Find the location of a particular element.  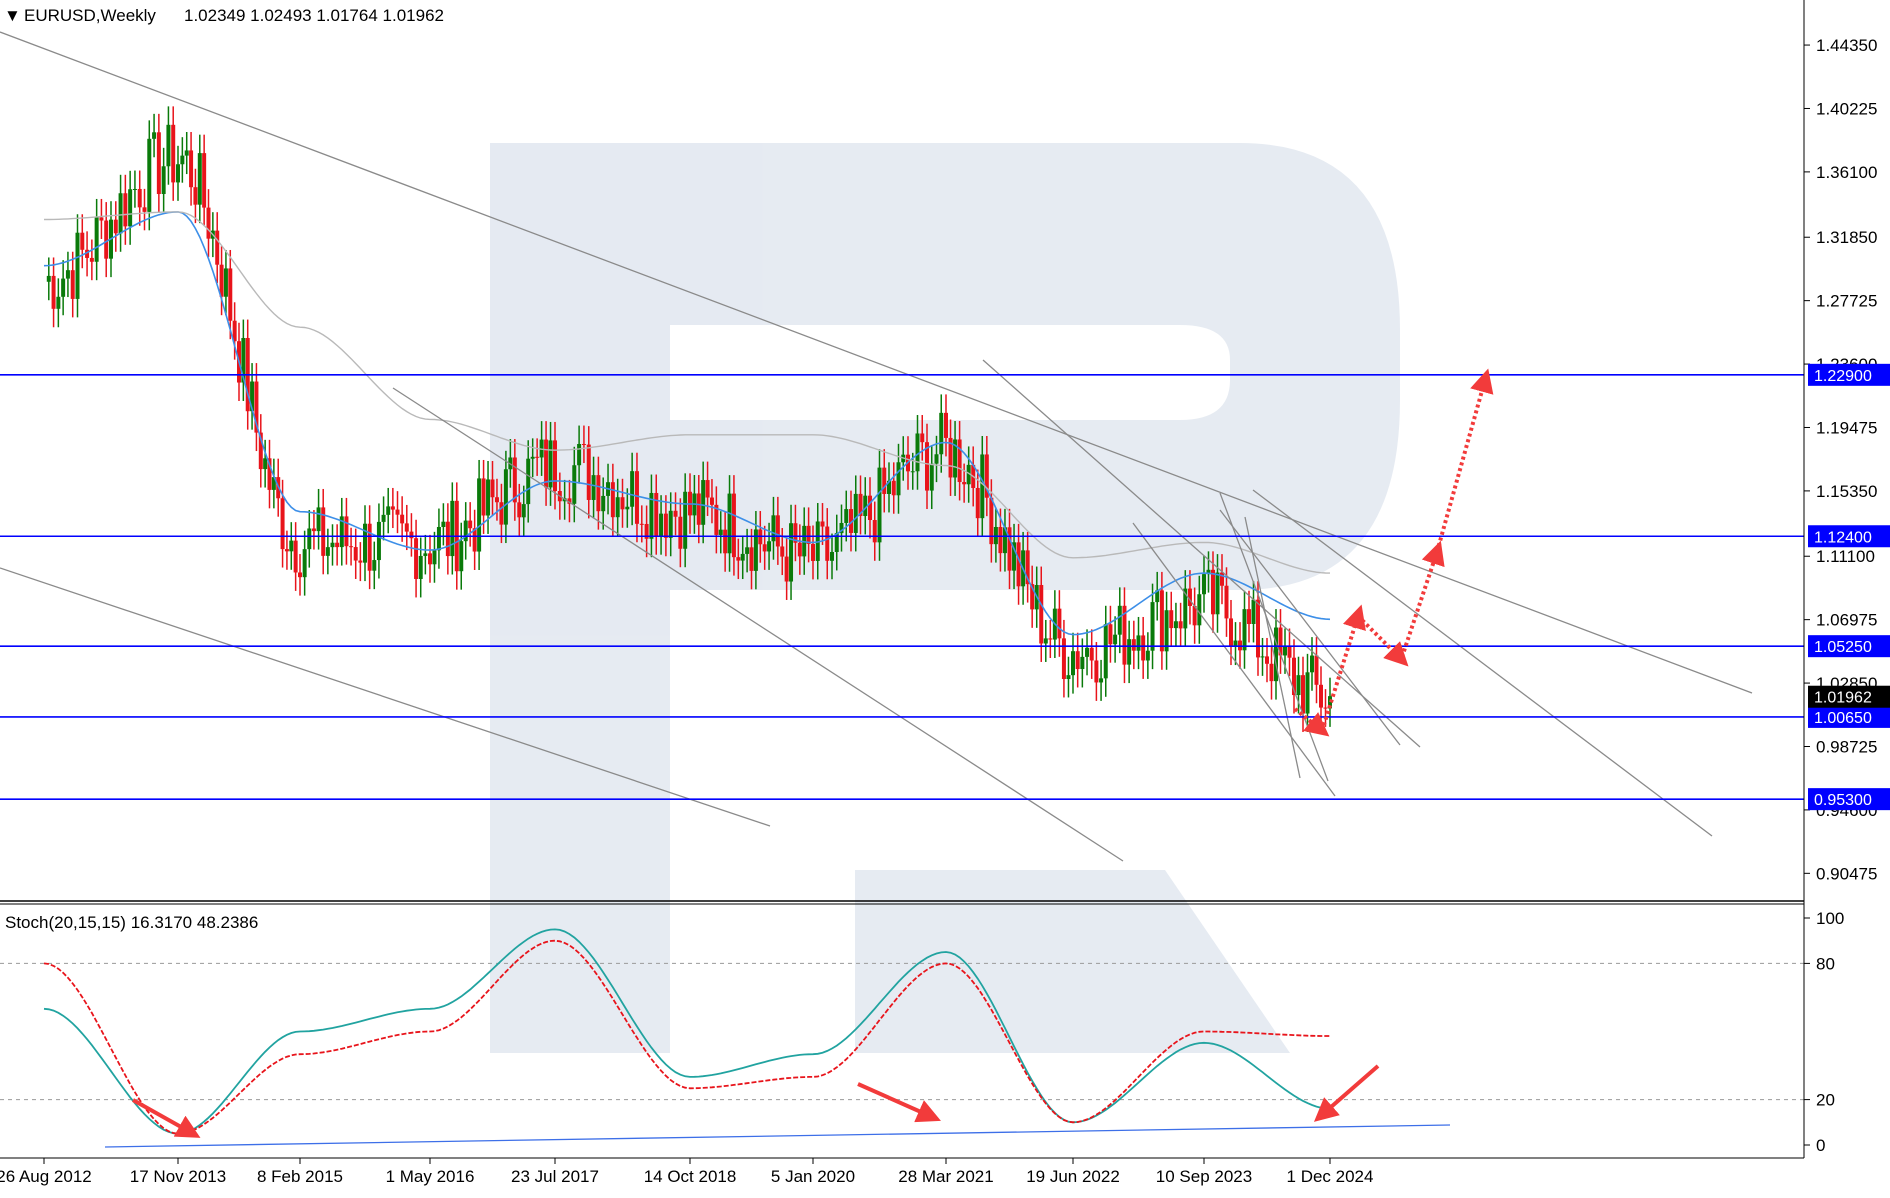

ohlc-values: 1.02349 1.02493 1.01764 1.01962 is located at coordinates (314, 15).